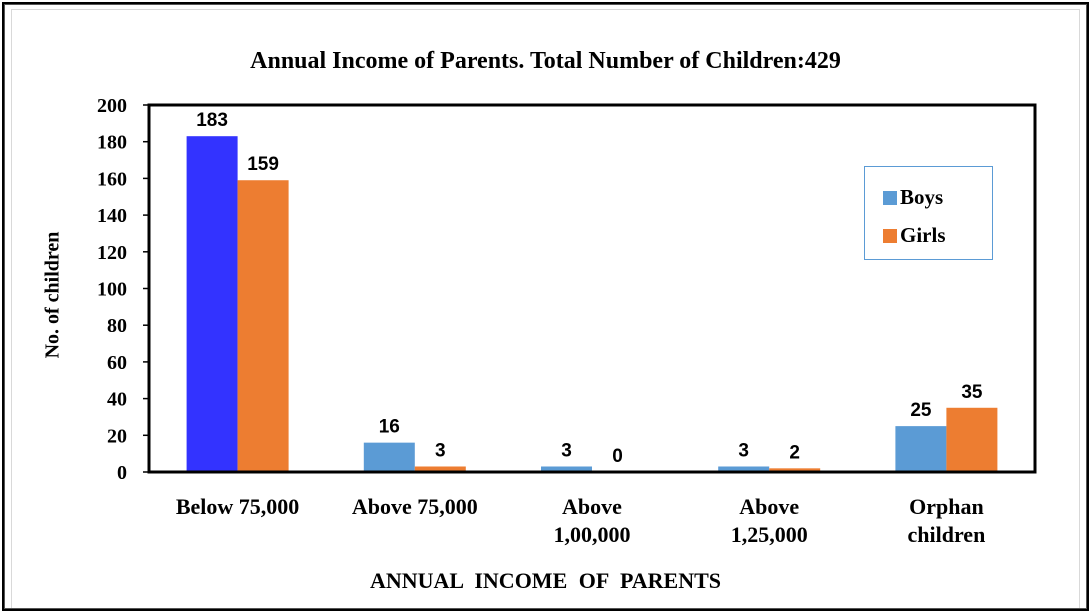 This screenshot has width=1091, height=611. Describe the element at coordinates (890, 197) in the screenshot. I see `legend-swatch-boys` at that location.